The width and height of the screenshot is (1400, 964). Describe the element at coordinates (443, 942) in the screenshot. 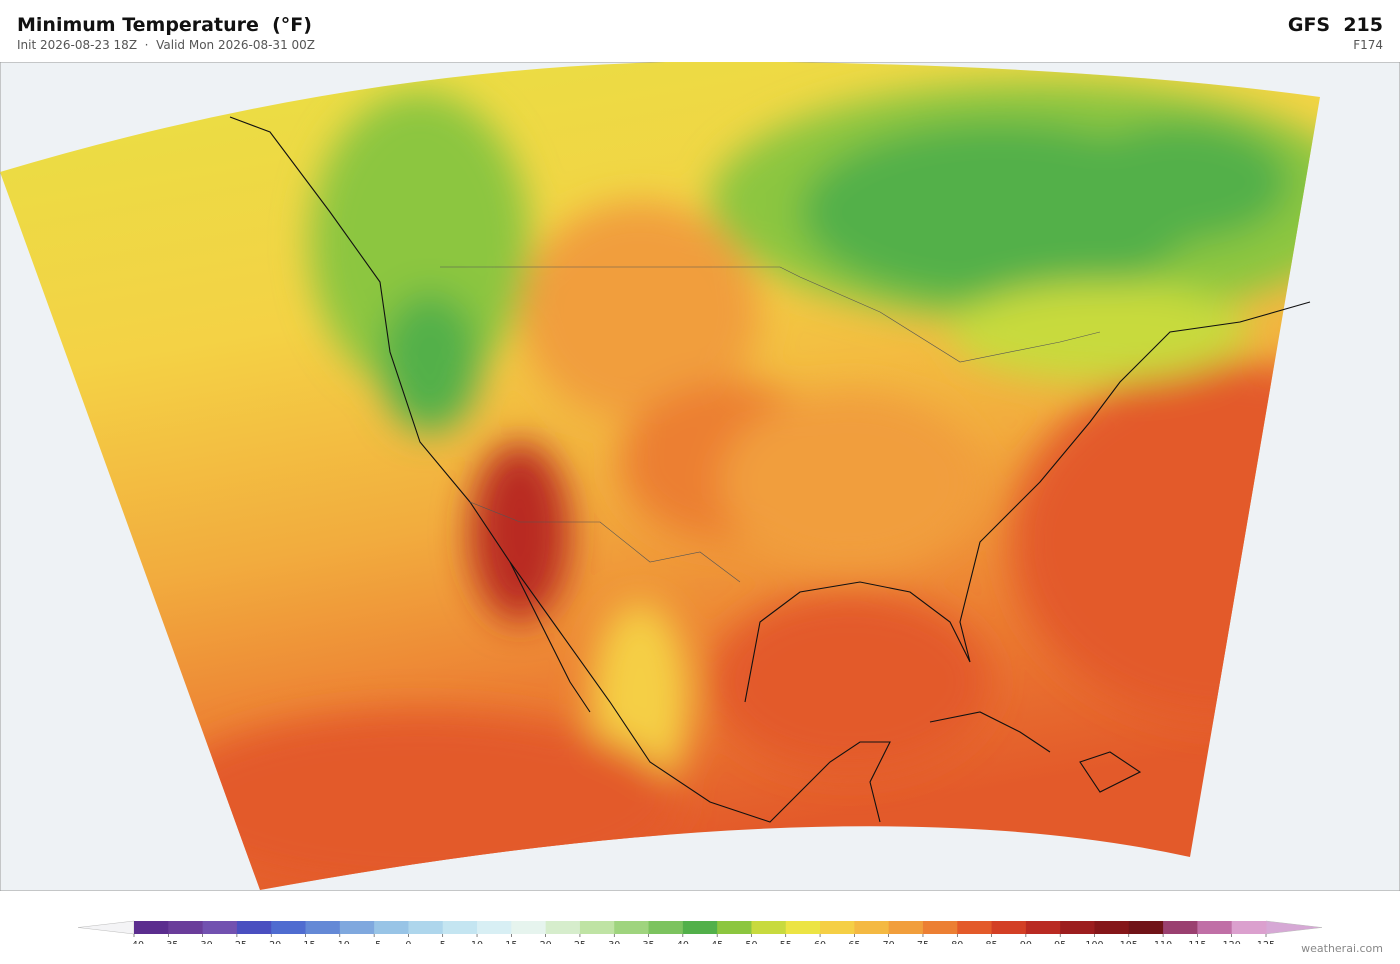

I see `colorbar-tick-label: 5` at that location.